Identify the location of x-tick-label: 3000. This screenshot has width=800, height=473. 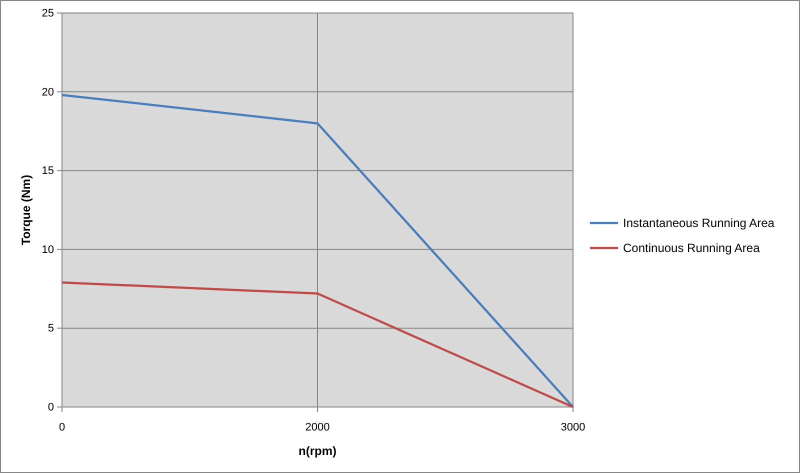
(573, 427).